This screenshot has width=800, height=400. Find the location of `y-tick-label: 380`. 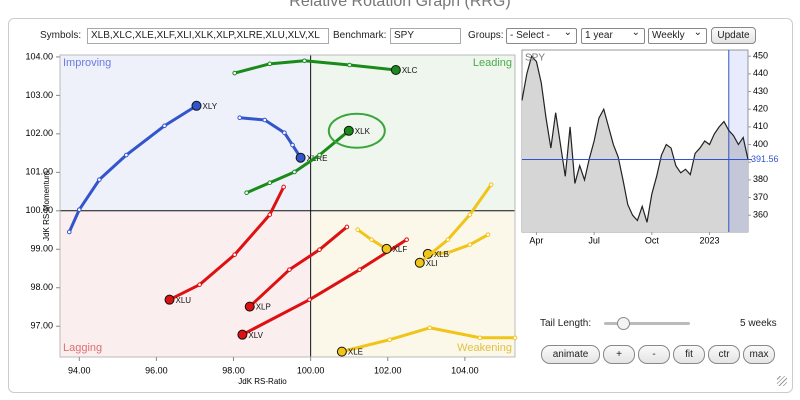

y-tick-label: 380 is located at coordinates (760, 179).